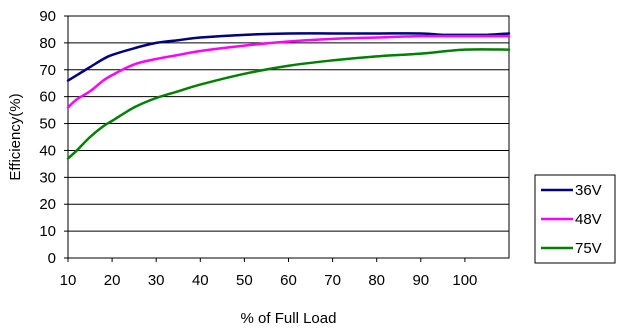 The height and width of the screenshot is (331, 619). Describe the element at coordinates (47, 43) in the screenshot. I see `y-tick-label: 80` at that location.